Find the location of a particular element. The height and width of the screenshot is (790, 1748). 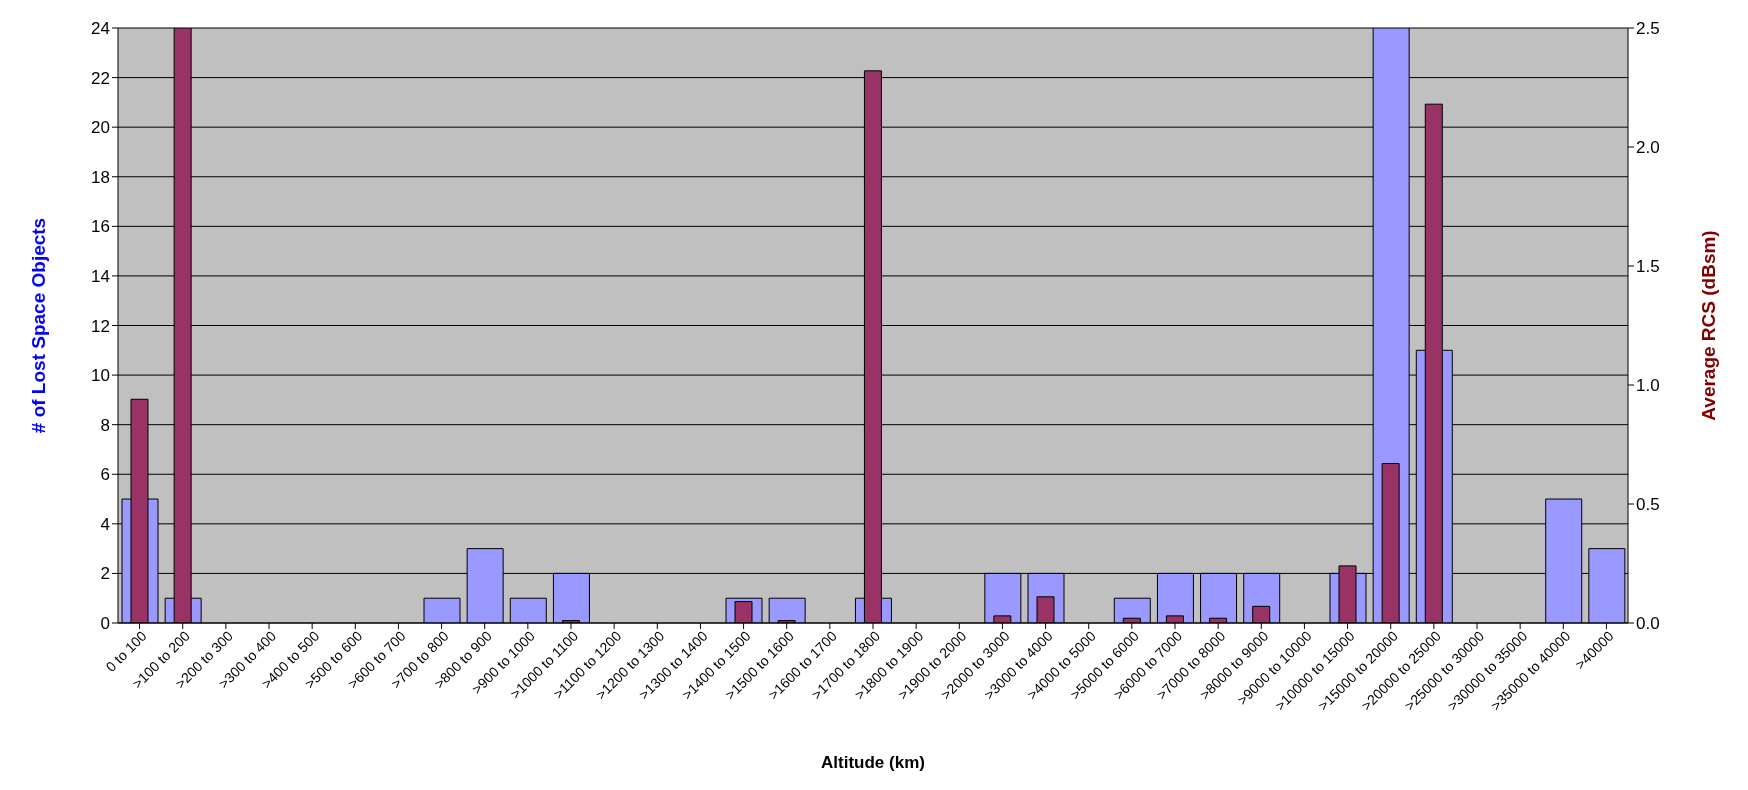

y-tick-label: 10 is located at coordinates (100, 376).